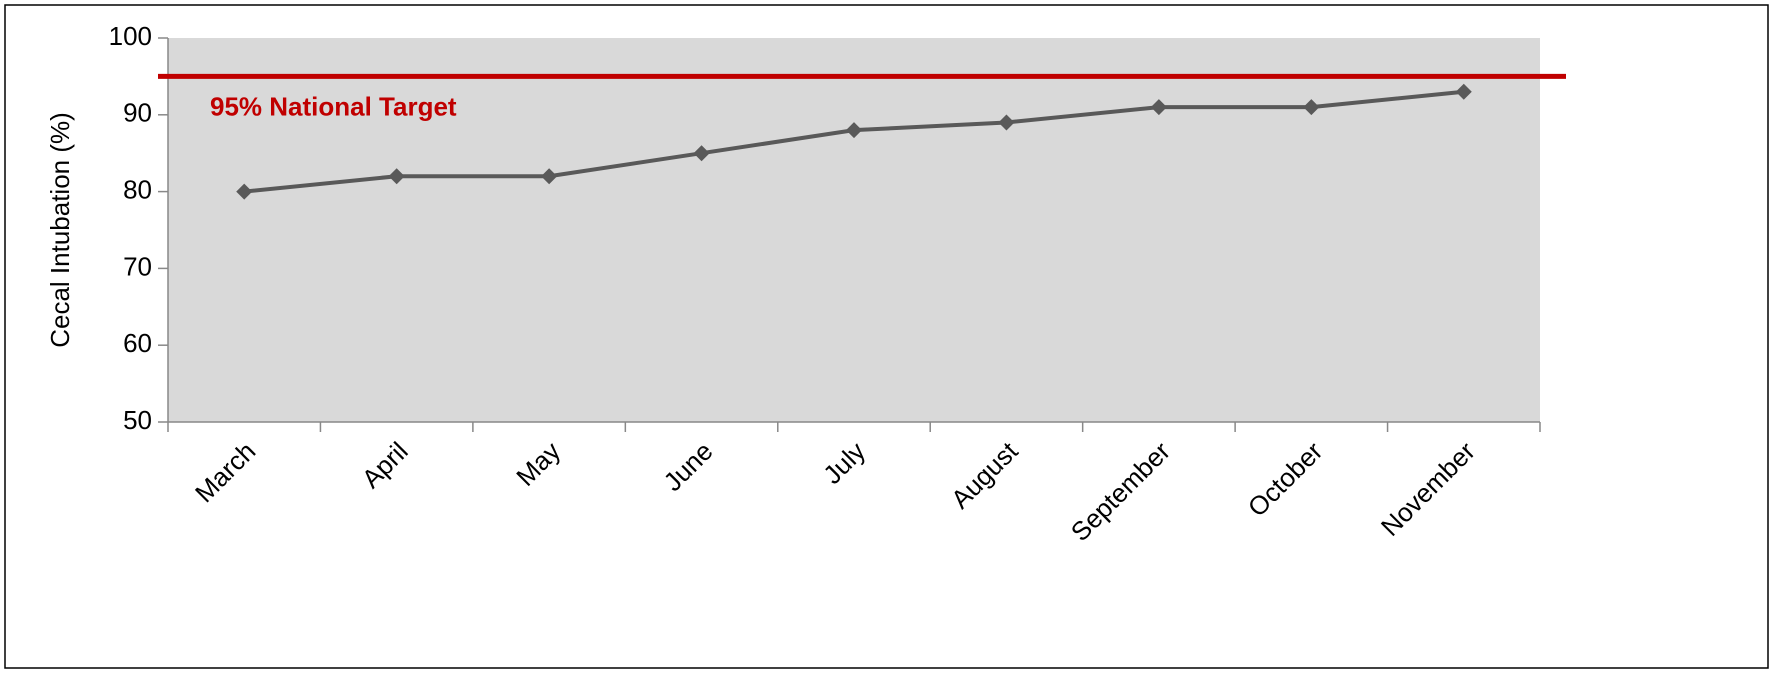 This screenshot has height=673, width=1773. Describe the element at coordinates (333, 106) in the screenshot. I see `target-label: 95% National Target` at that location.